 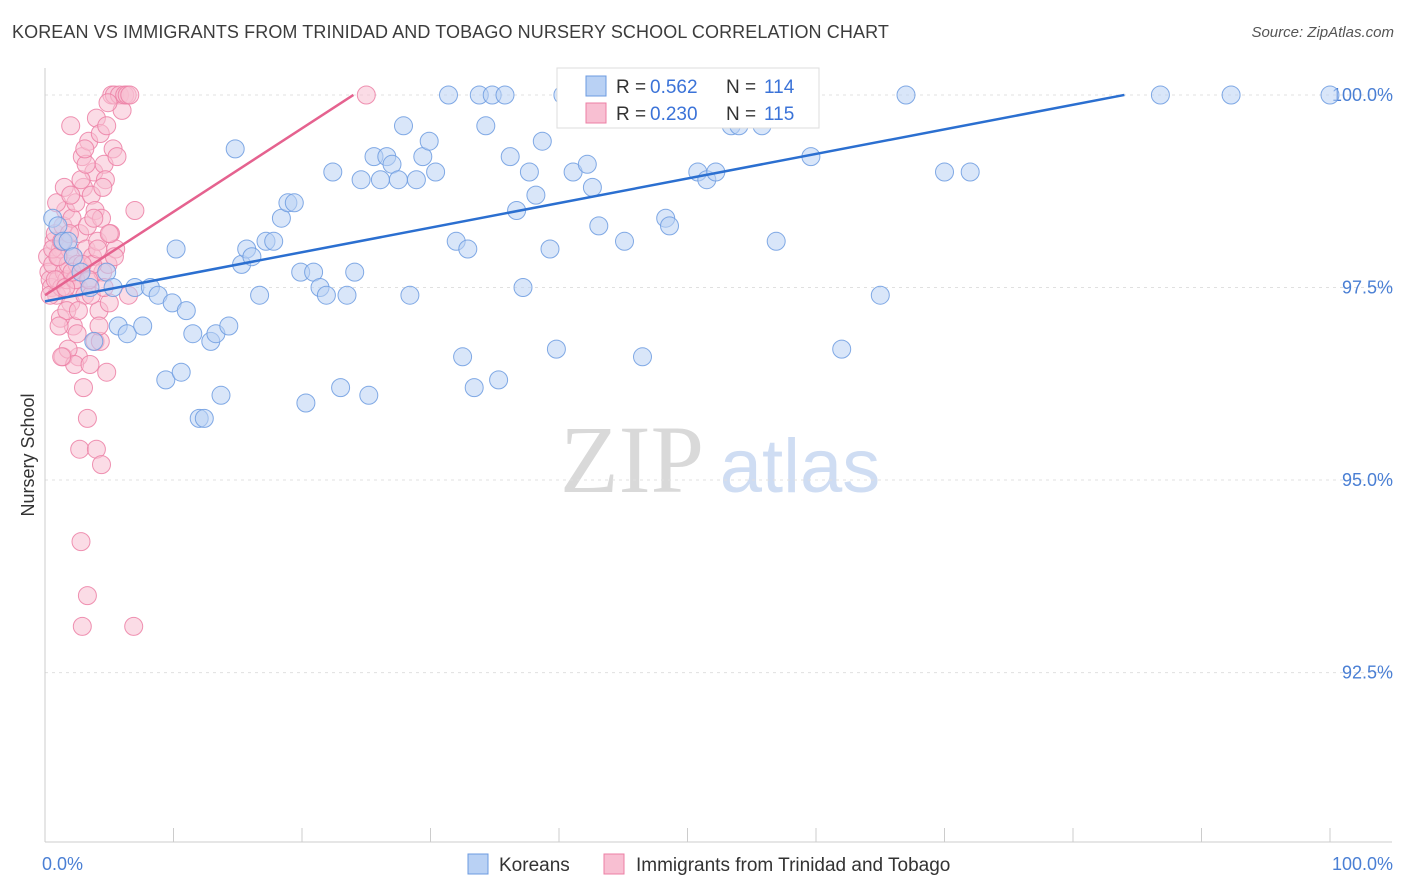 I want to click on watermark-atlas: atlas, so click(x=800, y=466).